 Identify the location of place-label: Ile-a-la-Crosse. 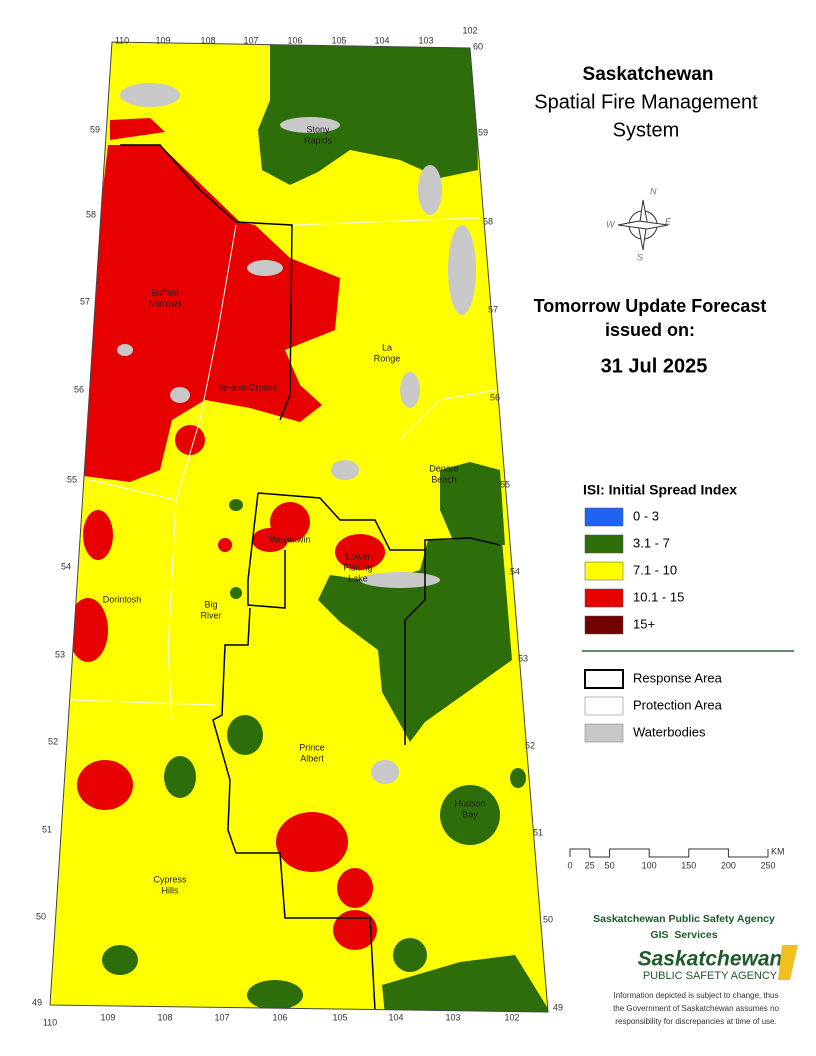
(247, 387).